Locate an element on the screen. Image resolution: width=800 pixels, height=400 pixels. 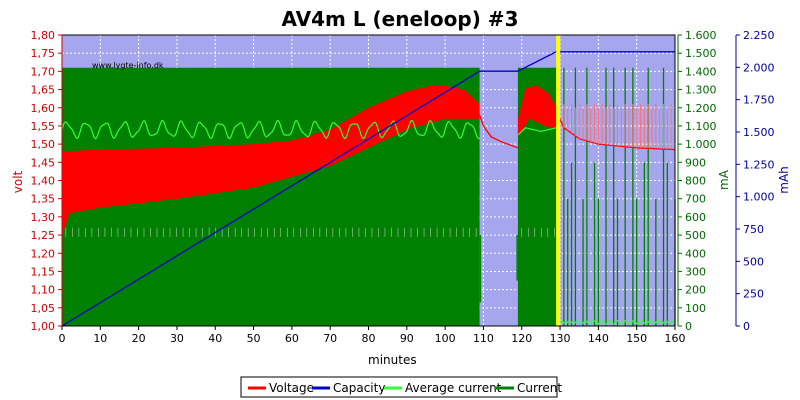
ma-tick-label: 1.500 is located at coordinates (701, 53).